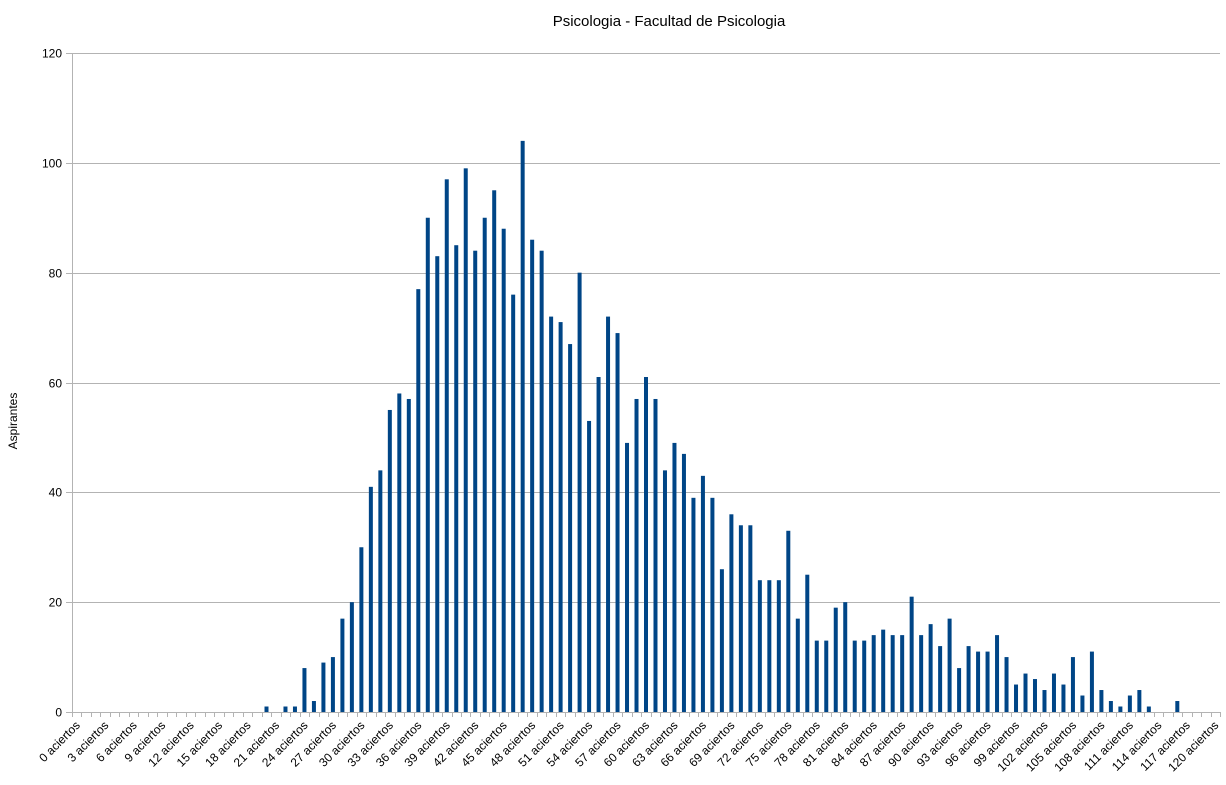 This screenshot has width=1226, height=785. I want to click on bar-45-aciertos, so click(503, 470).